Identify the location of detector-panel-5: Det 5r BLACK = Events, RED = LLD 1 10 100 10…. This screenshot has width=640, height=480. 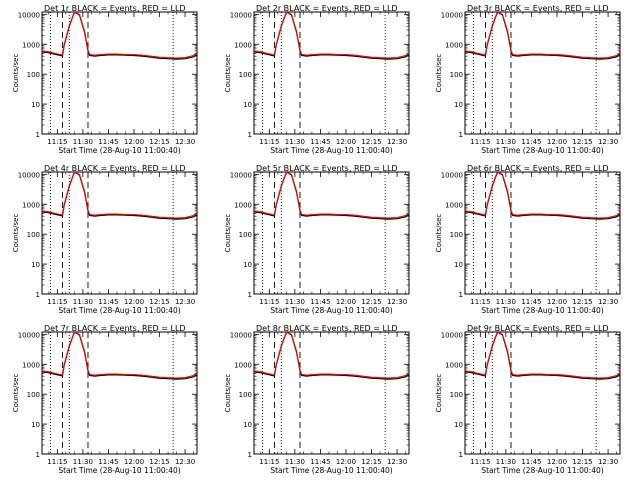
(317, 239).